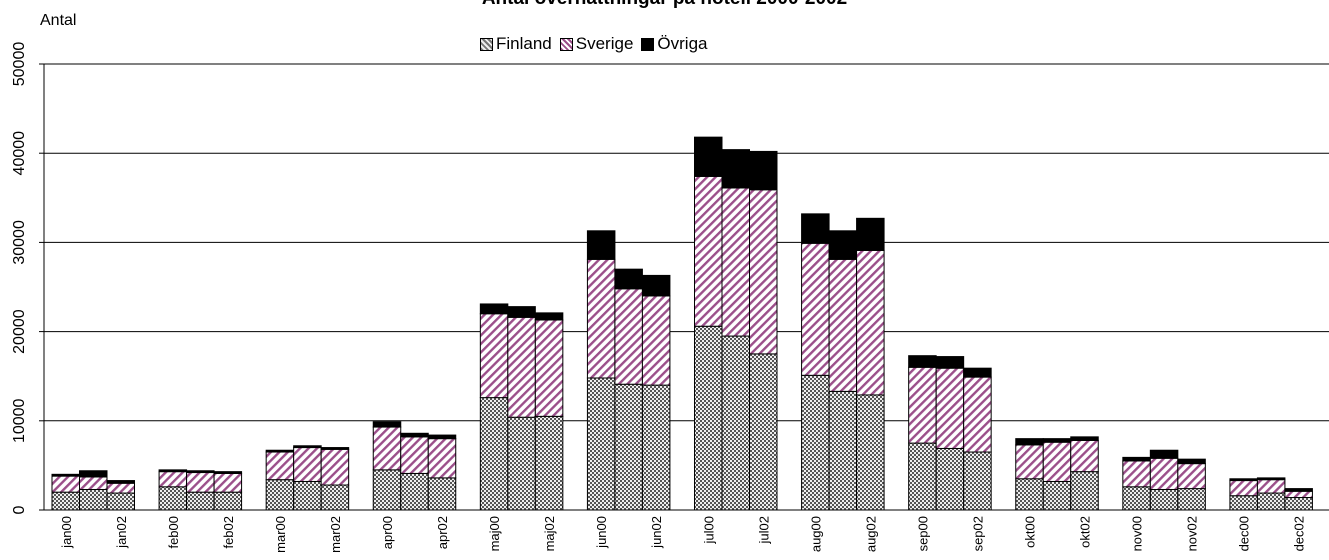 The image size is (1329, 560). I want to click on legend-label-sverige: Sverige, so click(604, 43).